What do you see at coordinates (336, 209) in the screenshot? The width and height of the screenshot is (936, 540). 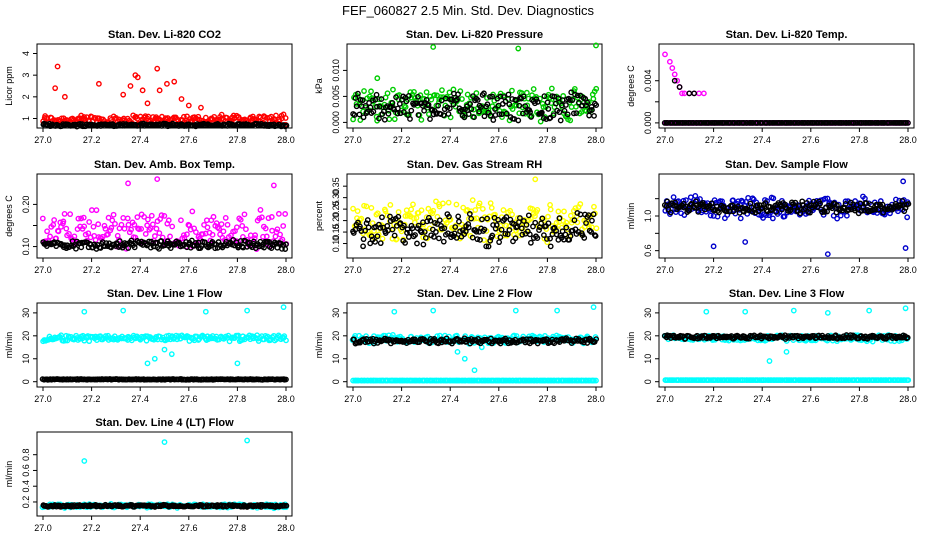 I see `y-tick-label: 0.25` at bounding box center [336, 209].